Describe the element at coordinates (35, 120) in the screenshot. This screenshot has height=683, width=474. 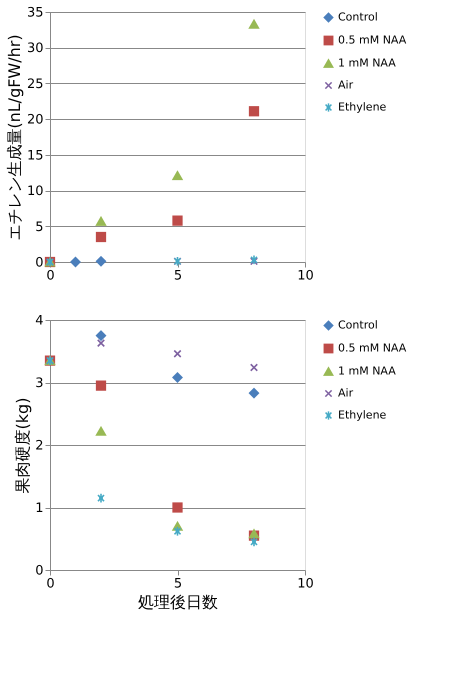
I see `y-tick-label: 20` at that location.